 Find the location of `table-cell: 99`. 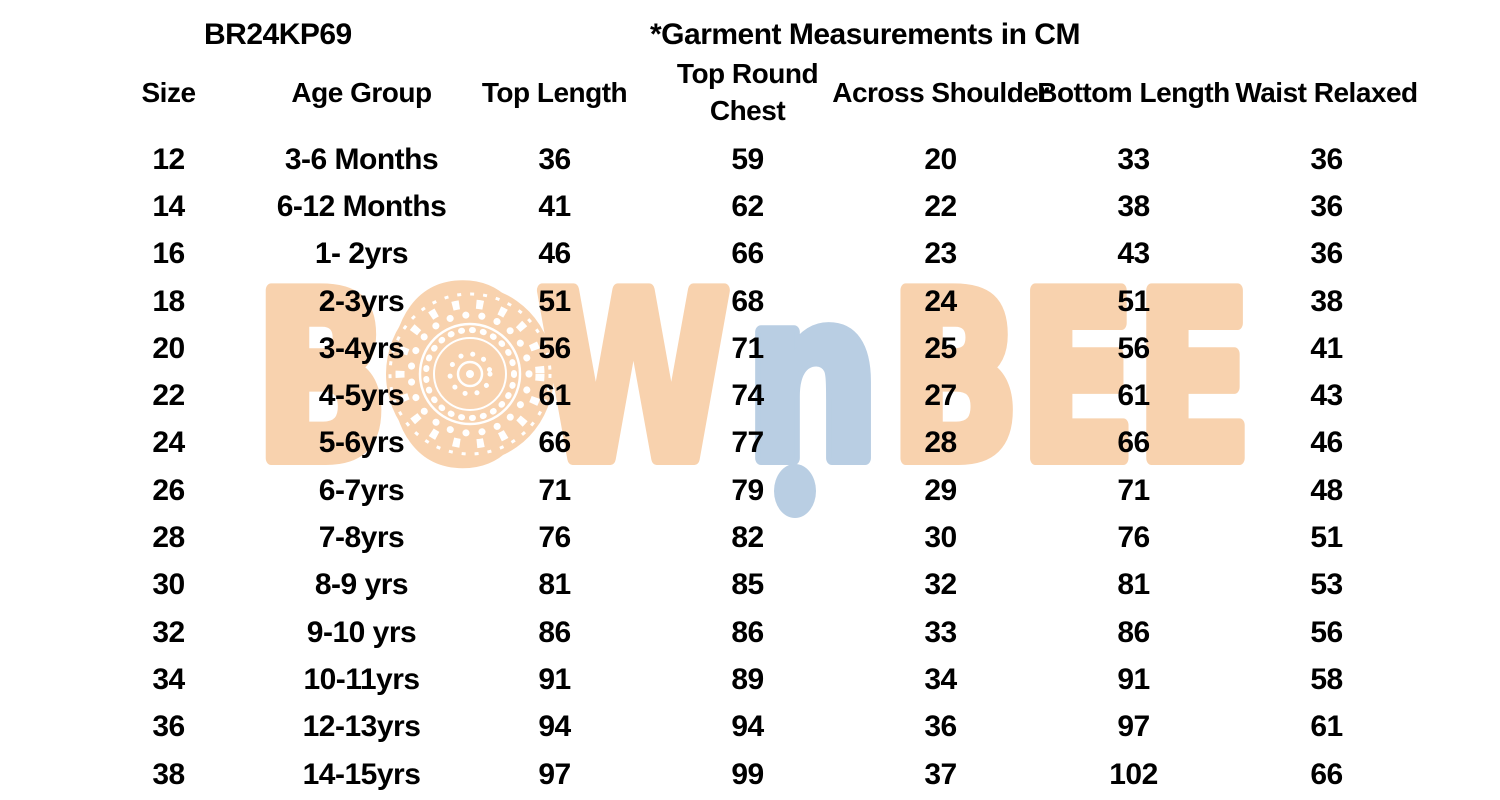

table-cell: 99 is located at coordinates (747, 774).